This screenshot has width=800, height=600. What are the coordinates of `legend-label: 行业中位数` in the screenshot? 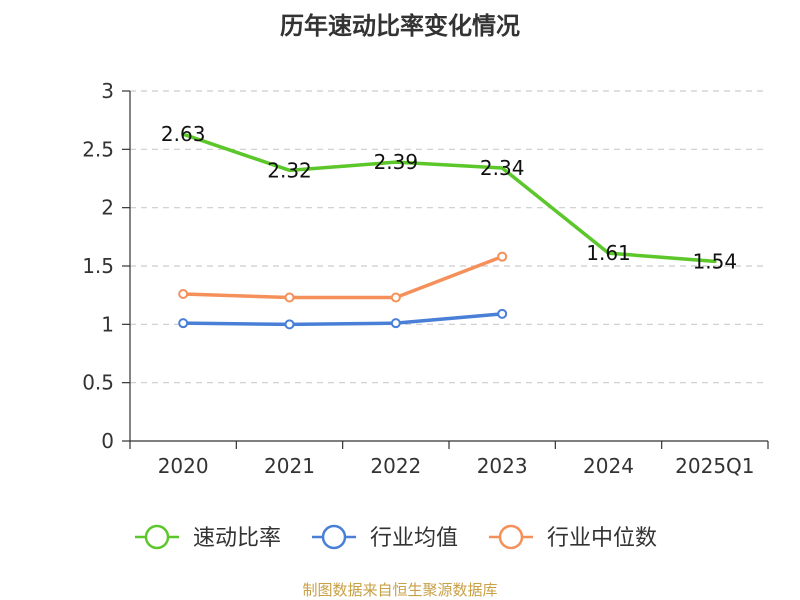 It's located at (602, 538).